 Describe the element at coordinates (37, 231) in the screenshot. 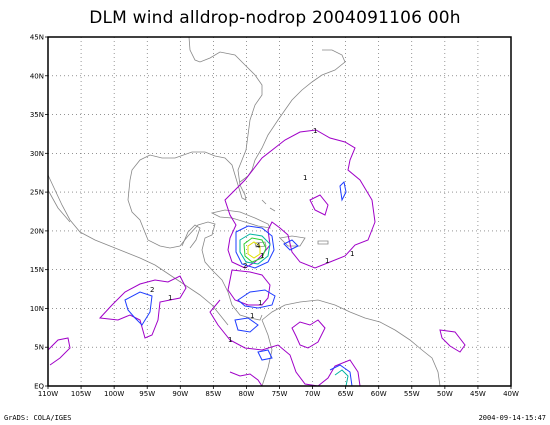

I see `y-tick-label: 20N` at that location.